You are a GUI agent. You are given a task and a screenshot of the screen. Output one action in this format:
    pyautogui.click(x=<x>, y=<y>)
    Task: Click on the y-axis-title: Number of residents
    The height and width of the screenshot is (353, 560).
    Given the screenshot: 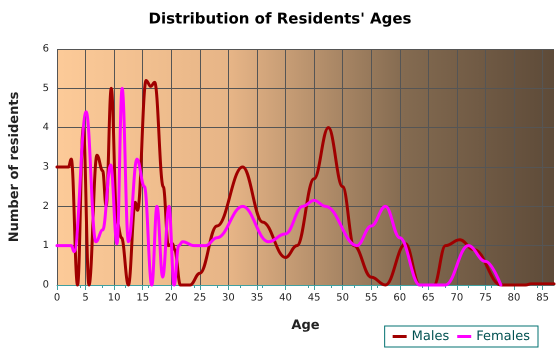 What is the action you would take?
    pyautogui.click(x=14, y=166)
    